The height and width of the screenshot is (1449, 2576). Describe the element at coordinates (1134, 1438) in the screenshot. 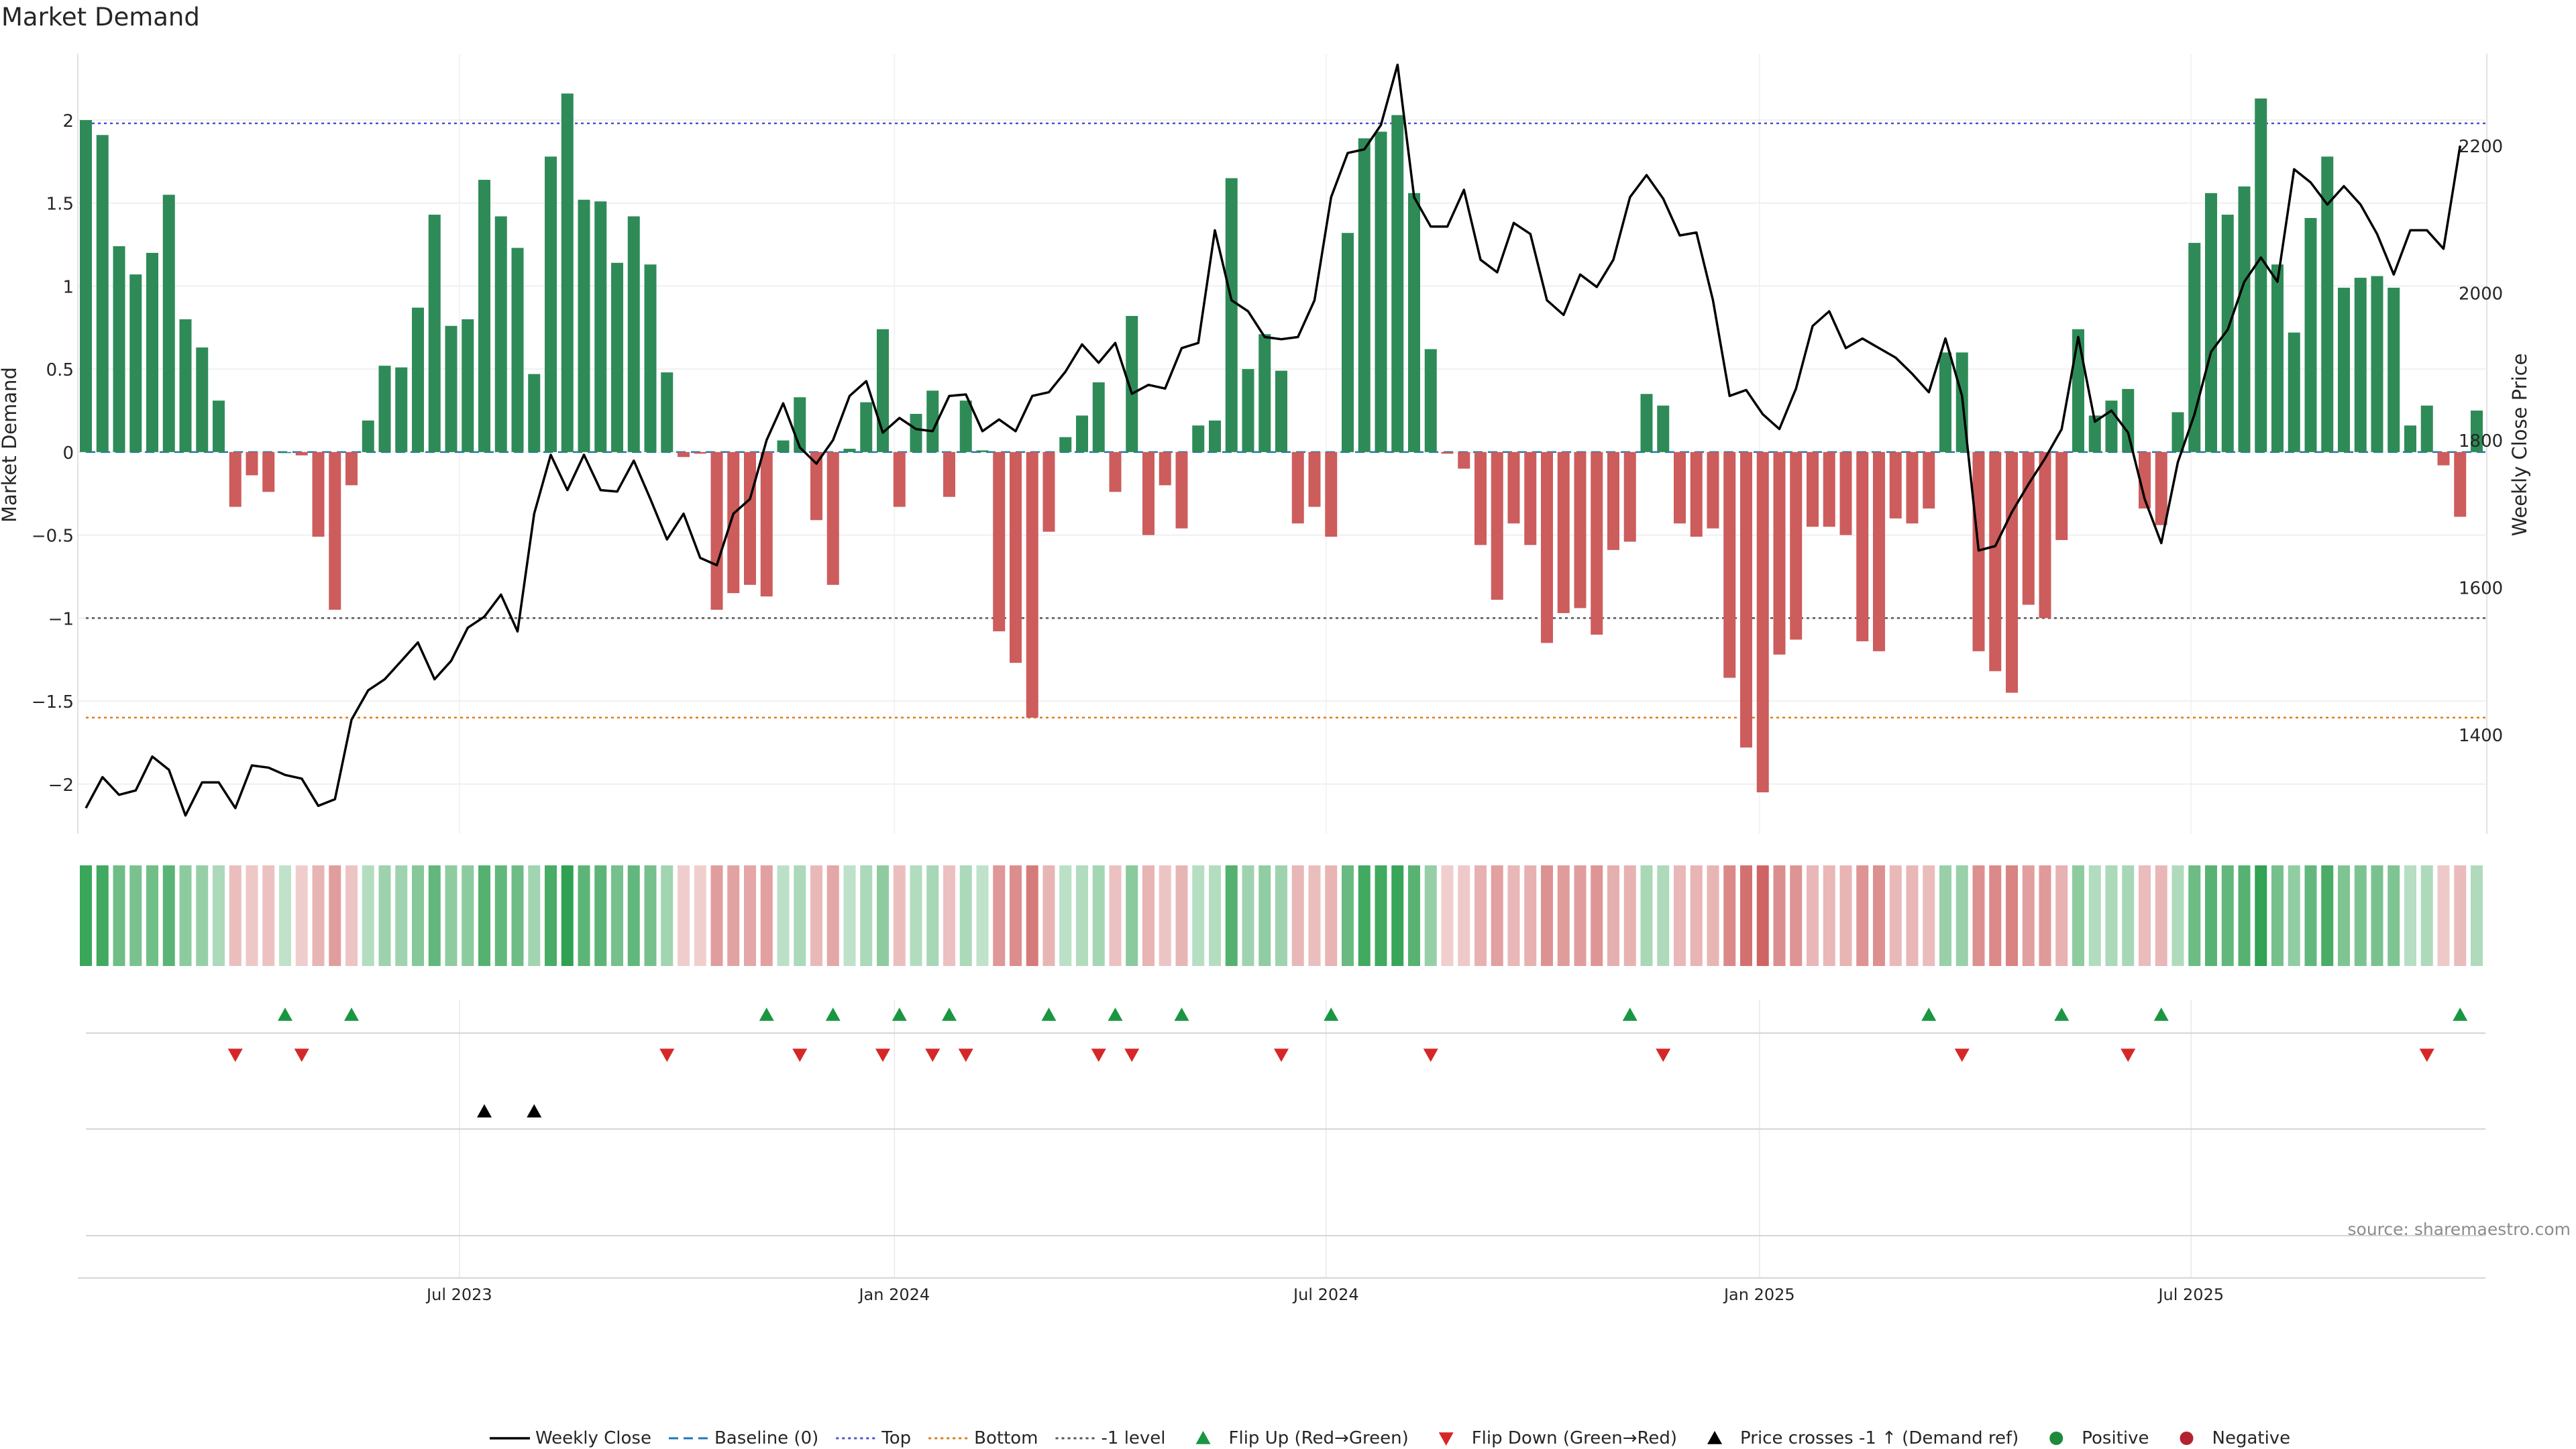

I see `legend-label: -1 level` at that location.